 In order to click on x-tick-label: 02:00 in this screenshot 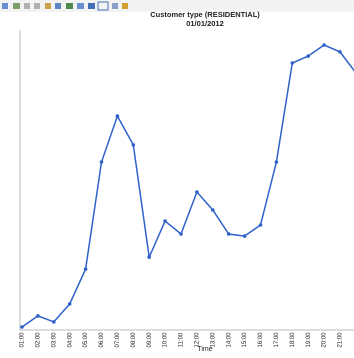, I will do `click(38, 340)`.